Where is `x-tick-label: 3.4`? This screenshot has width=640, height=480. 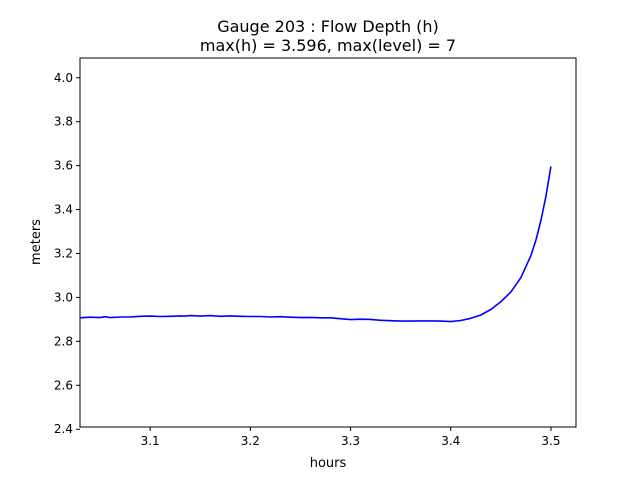
x-tick-label: 3.4 is located at coordinates (450, 441).